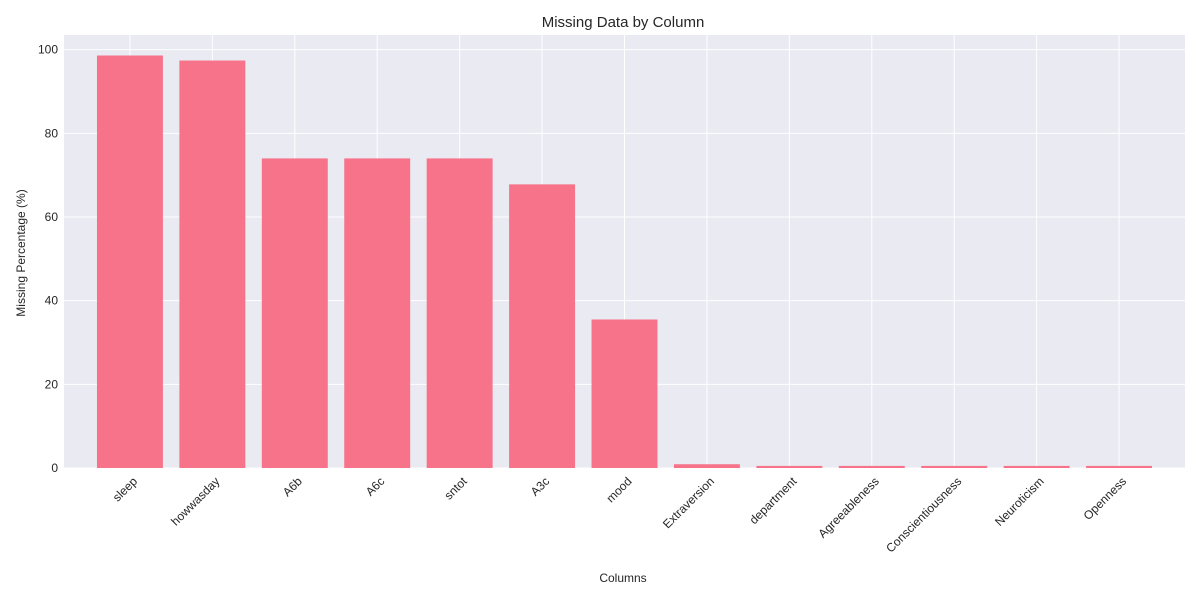 The height and width of the screenshot is (605, 1200). What do you see at coordinates (459, 313) in the screenshot?
I see `bar-sntot` at bounding box center [459, 313].